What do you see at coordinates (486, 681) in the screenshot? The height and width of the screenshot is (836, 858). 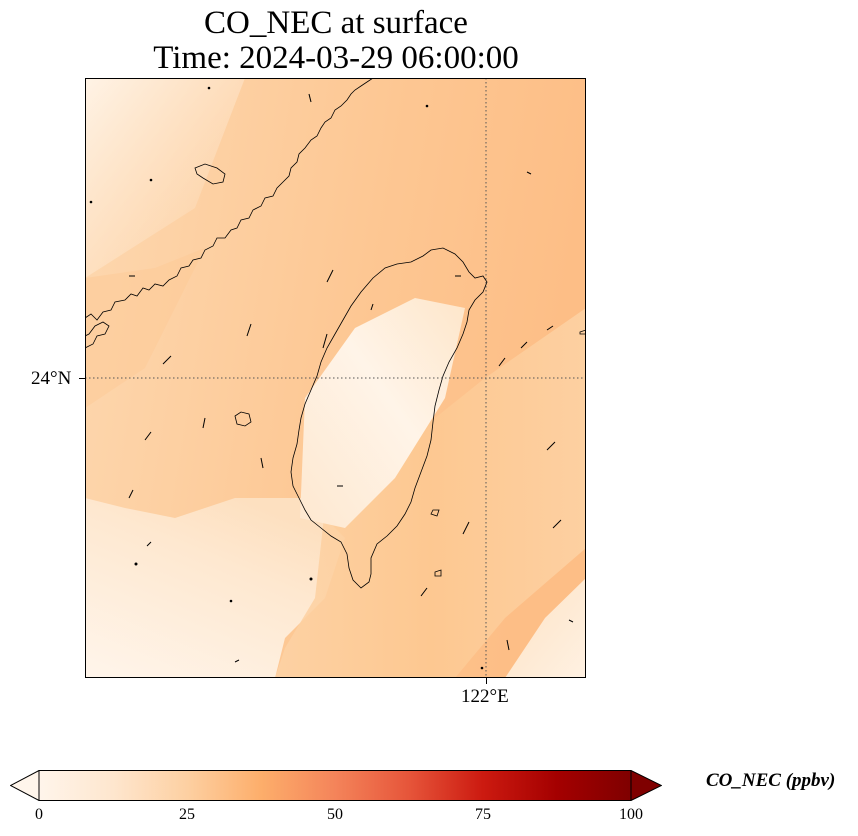 I see `lon-tick` at bounding box center [486, 681].